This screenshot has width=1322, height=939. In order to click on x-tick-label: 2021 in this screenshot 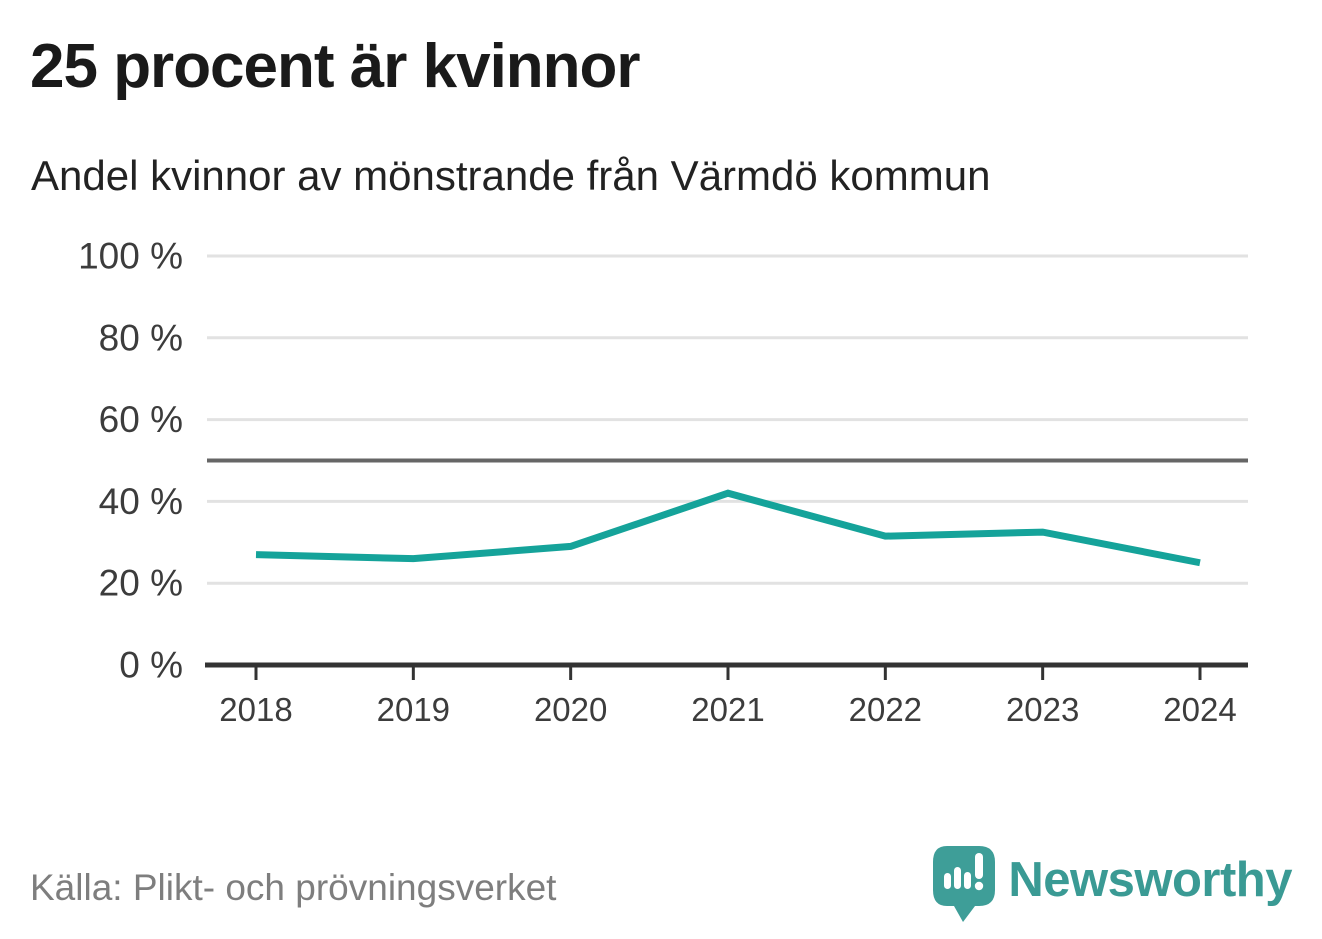, I will do `click(727, 709)`.